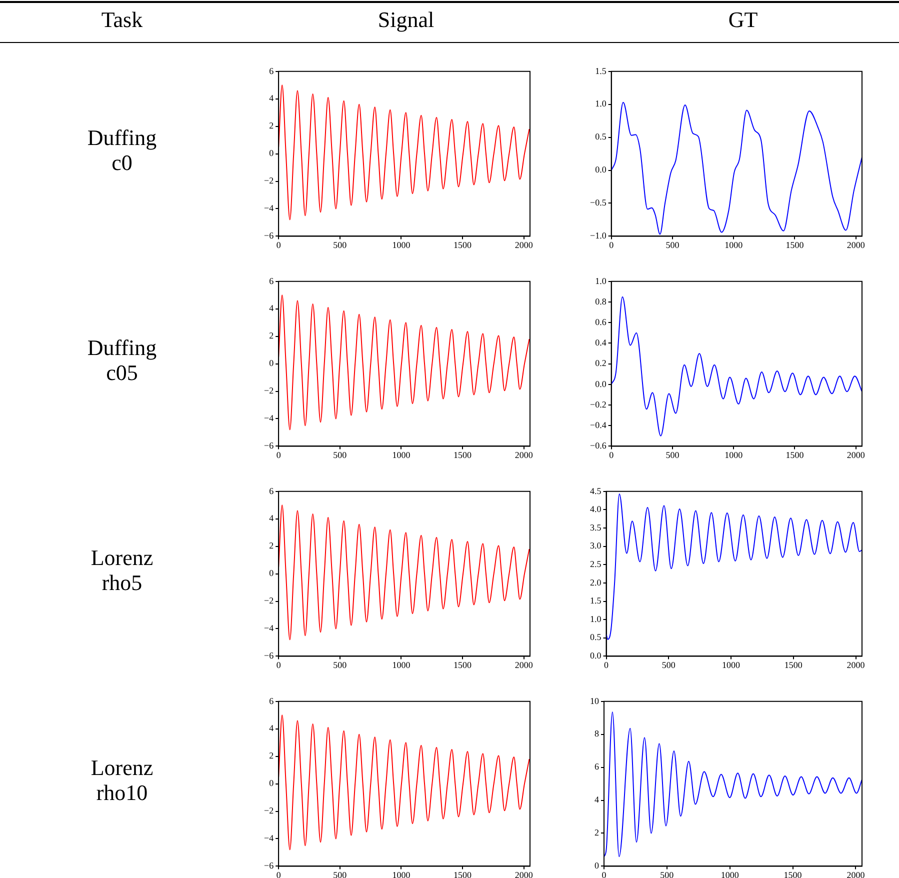 This screenshot has width=899, height=878. I want to click on y-tick-label: −0.2, so click(598, 404).